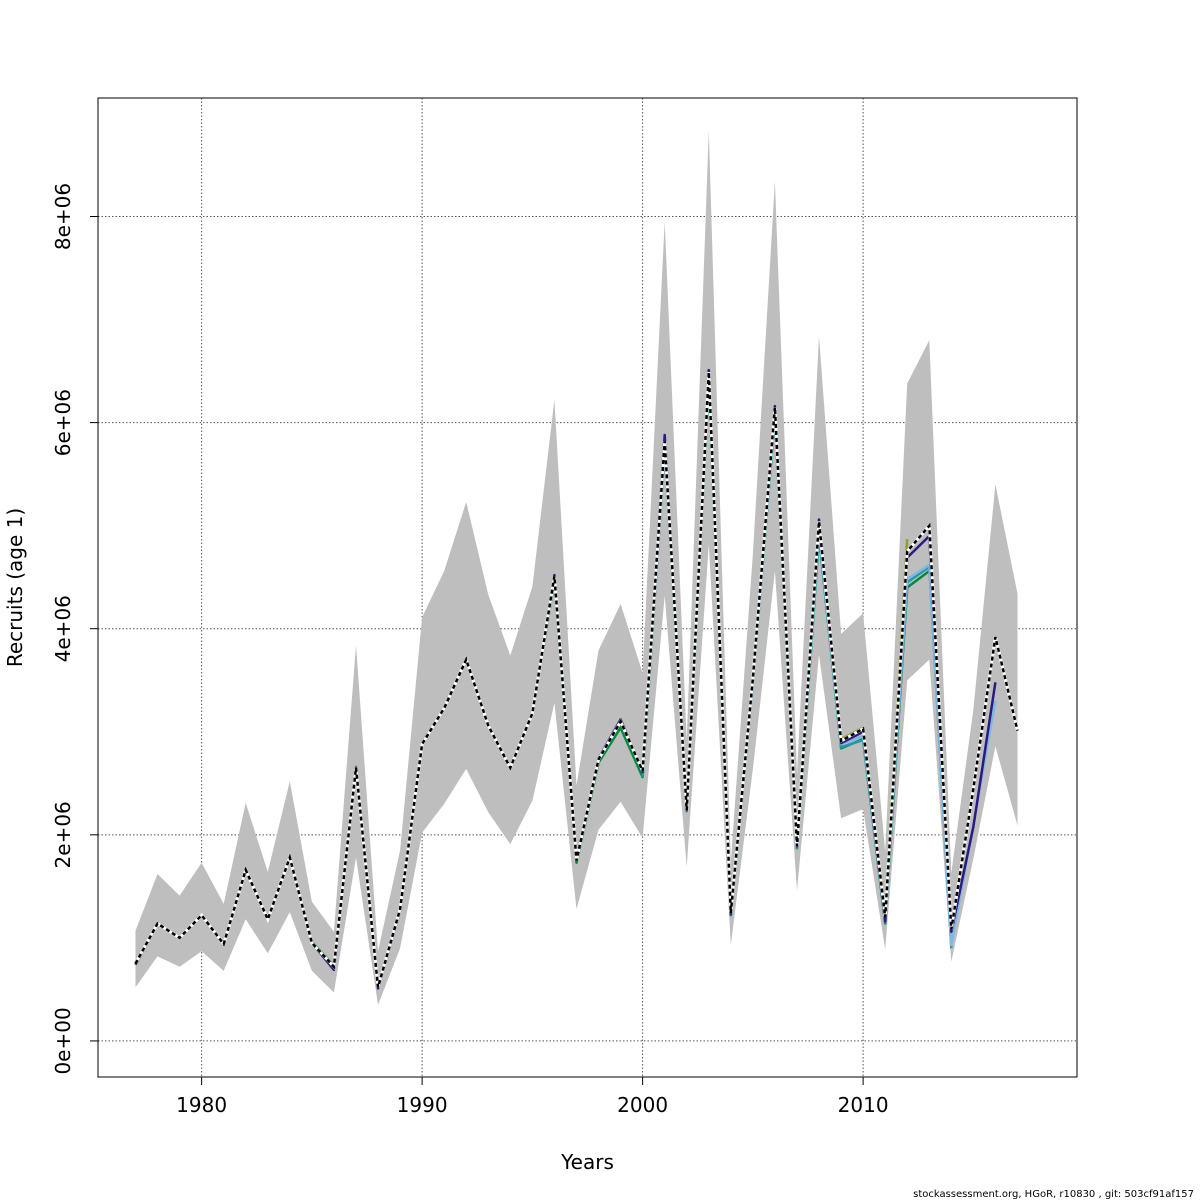  What do you see at coordinates (63, 216) in the screenshot?
I see `y-tick-label: 8e+06` at bounding box center [63, 216].